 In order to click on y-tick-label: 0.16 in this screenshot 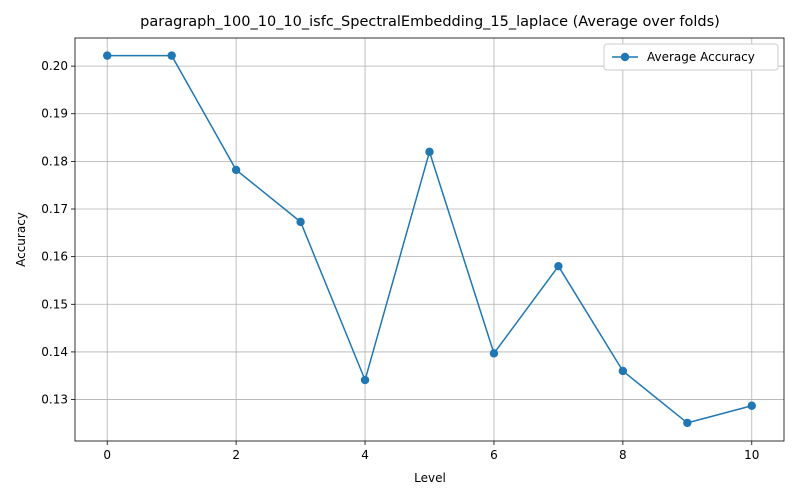, I will do `click(54, 257)`.